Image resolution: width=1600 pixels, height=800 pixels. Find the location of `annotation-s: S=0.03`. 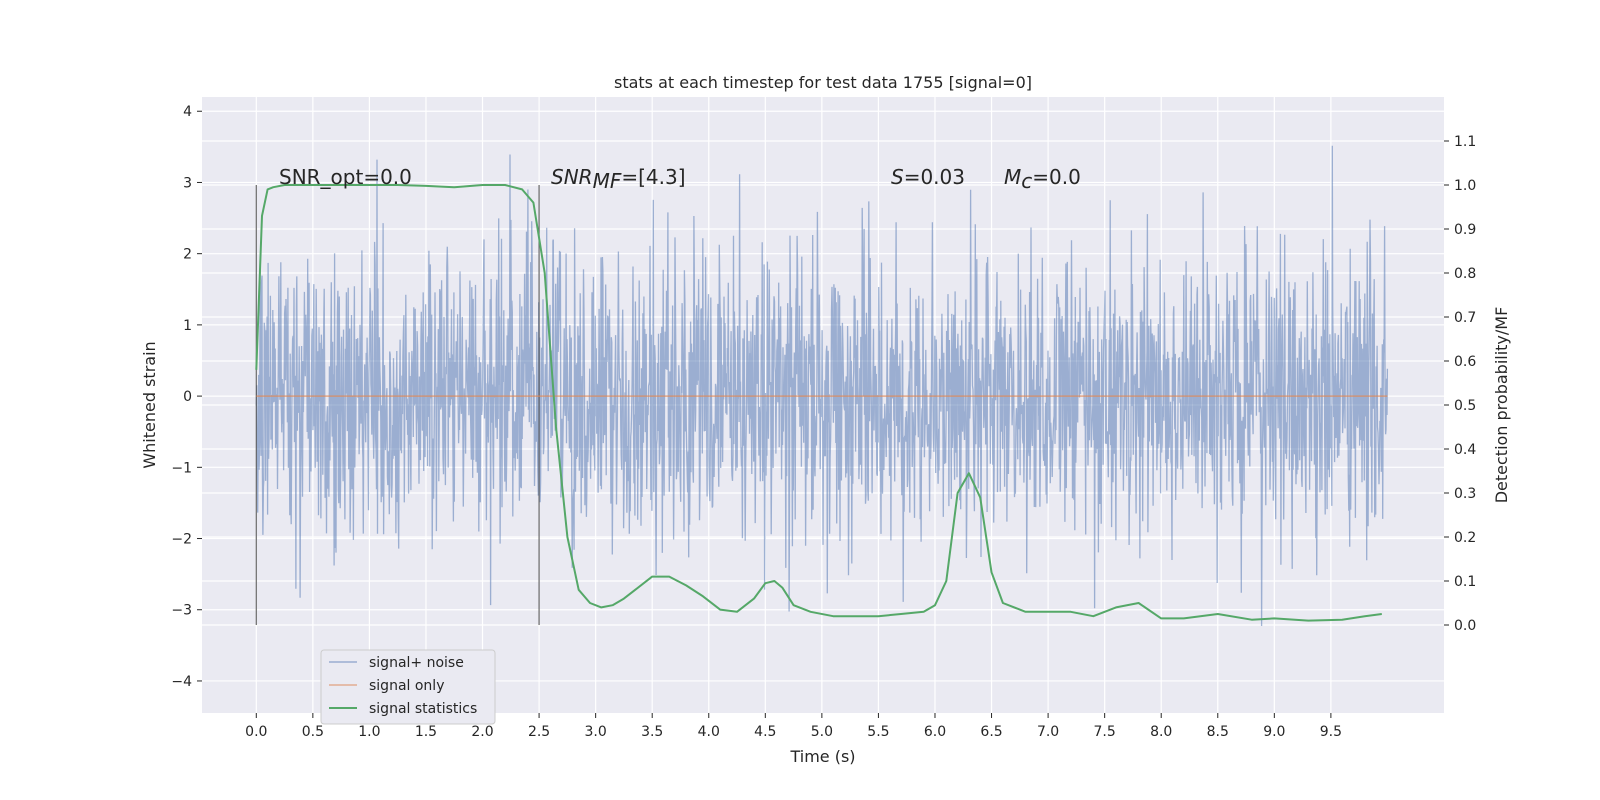

annotation-s: S=0.03 is located at coordinates (928, 177).